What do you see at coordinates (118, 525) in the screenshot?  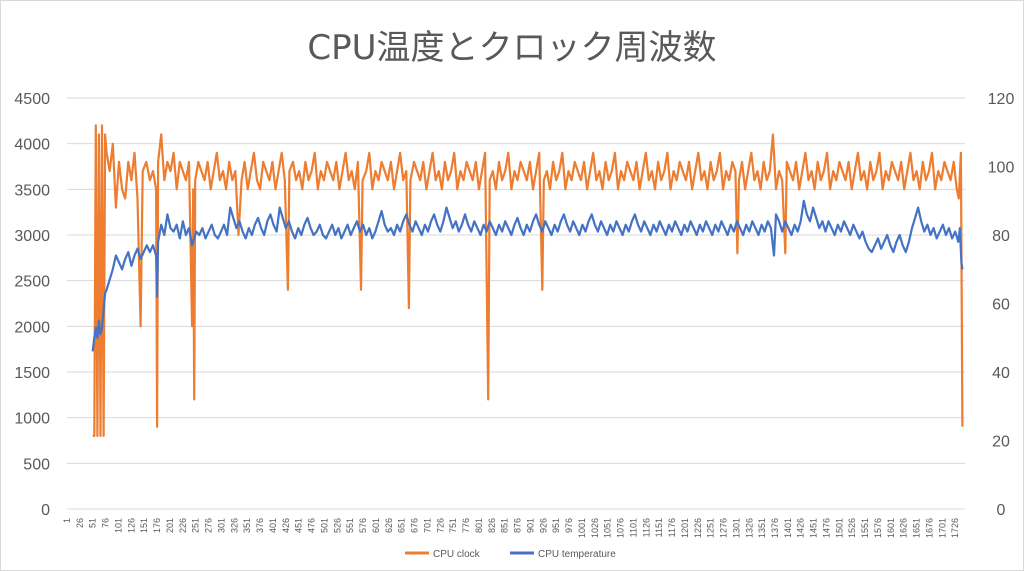 I see `x-tick-label: 101` at bounding box center [118, 525].